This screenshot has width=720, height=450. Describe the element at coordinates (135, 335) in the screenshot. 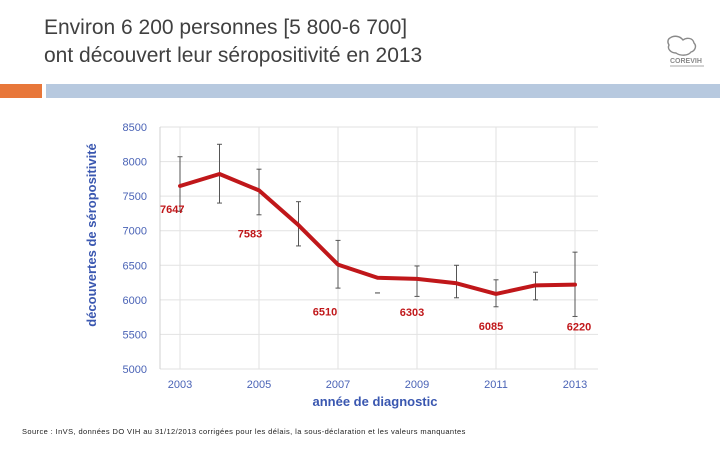

I see `y-tick-label: 5500` at that location.